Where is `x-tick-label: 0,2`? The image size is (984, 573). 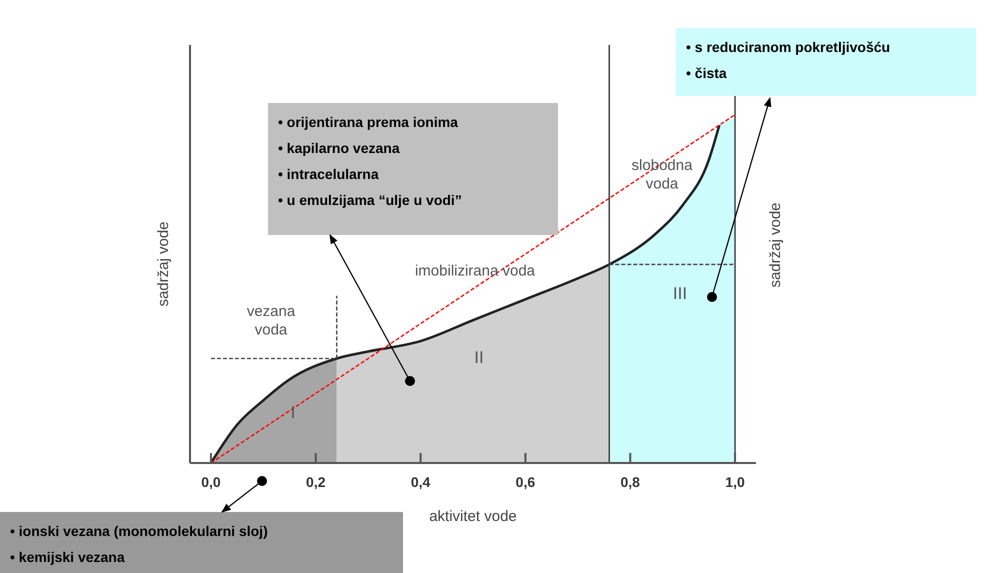 x-tick-label: 0,2 is located at coordinates (316, 482).